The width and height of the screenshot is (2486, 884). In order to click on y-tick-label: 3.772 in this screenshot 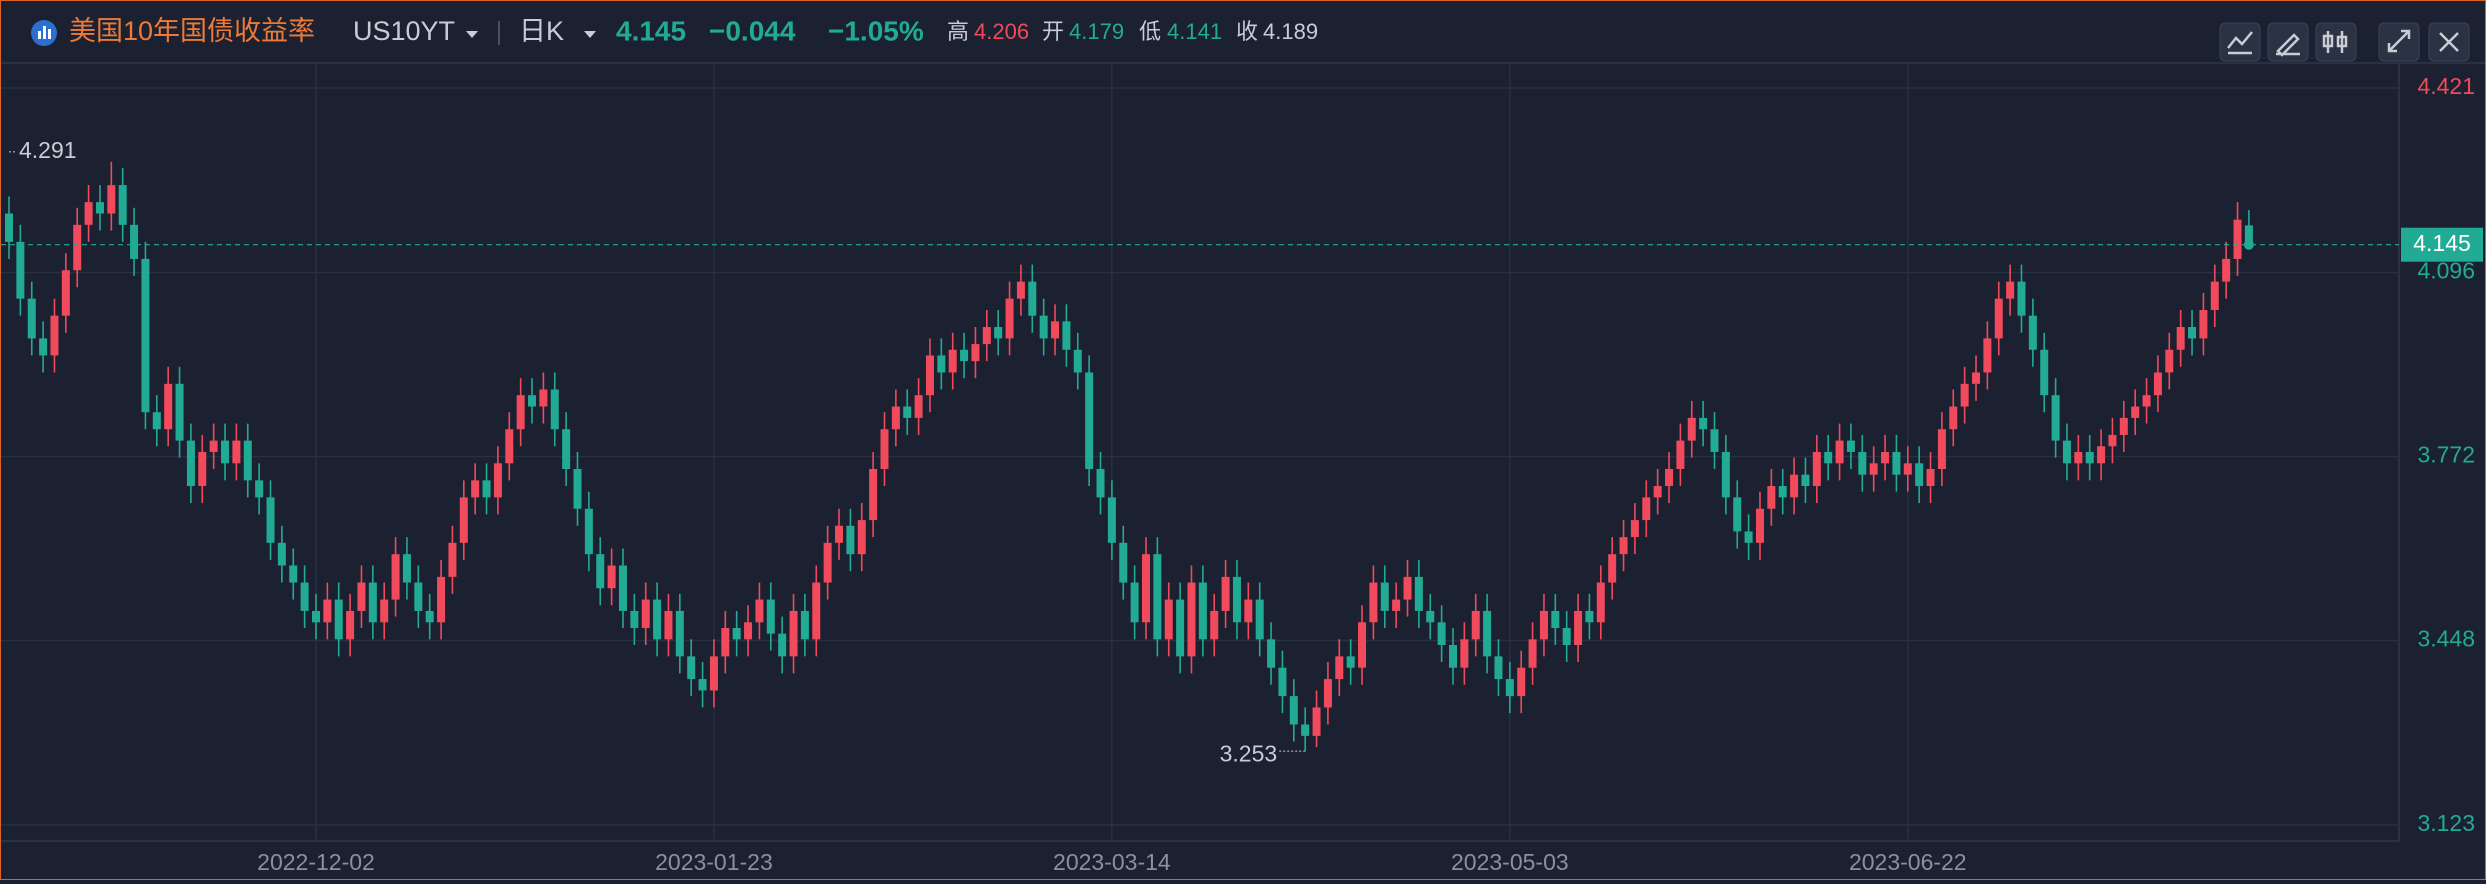, I will do `click(2446, 455)`.